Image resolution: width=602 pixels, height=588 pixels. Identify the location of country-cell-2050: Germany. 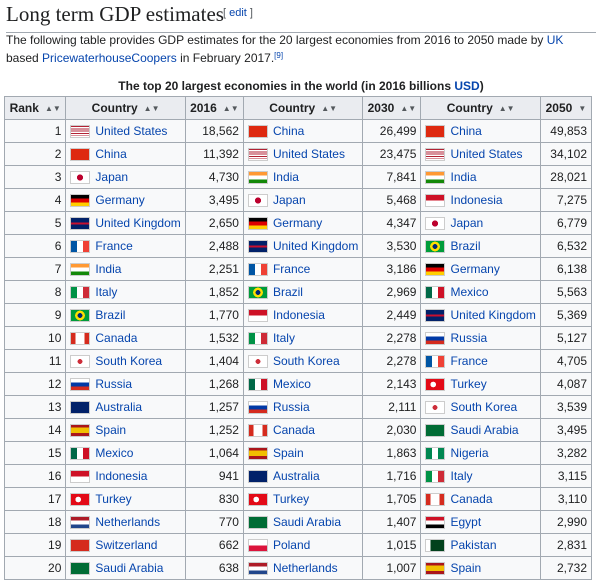
(480, 269).